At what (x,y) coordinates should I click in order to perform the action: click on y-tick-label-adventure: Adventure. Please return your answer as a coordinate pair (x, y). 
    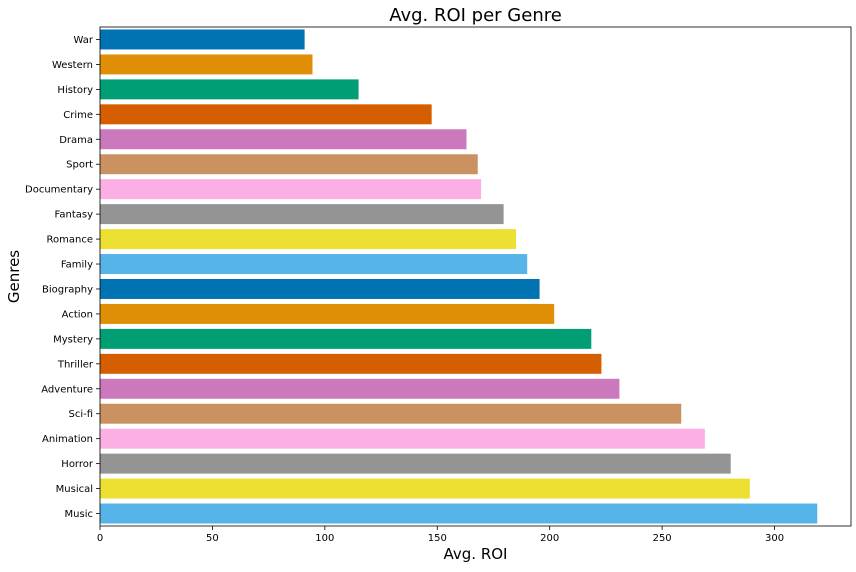
    Looking at the image, I should click on (67, 389).